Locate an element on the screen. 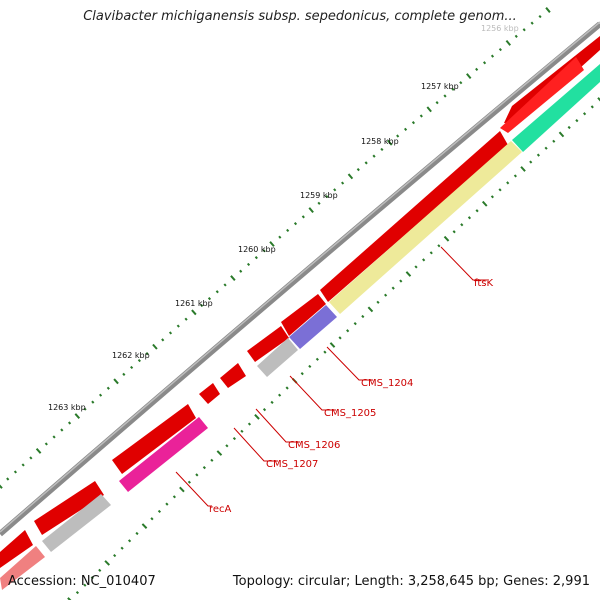  teal-gene is located at coordinates (556, 108).